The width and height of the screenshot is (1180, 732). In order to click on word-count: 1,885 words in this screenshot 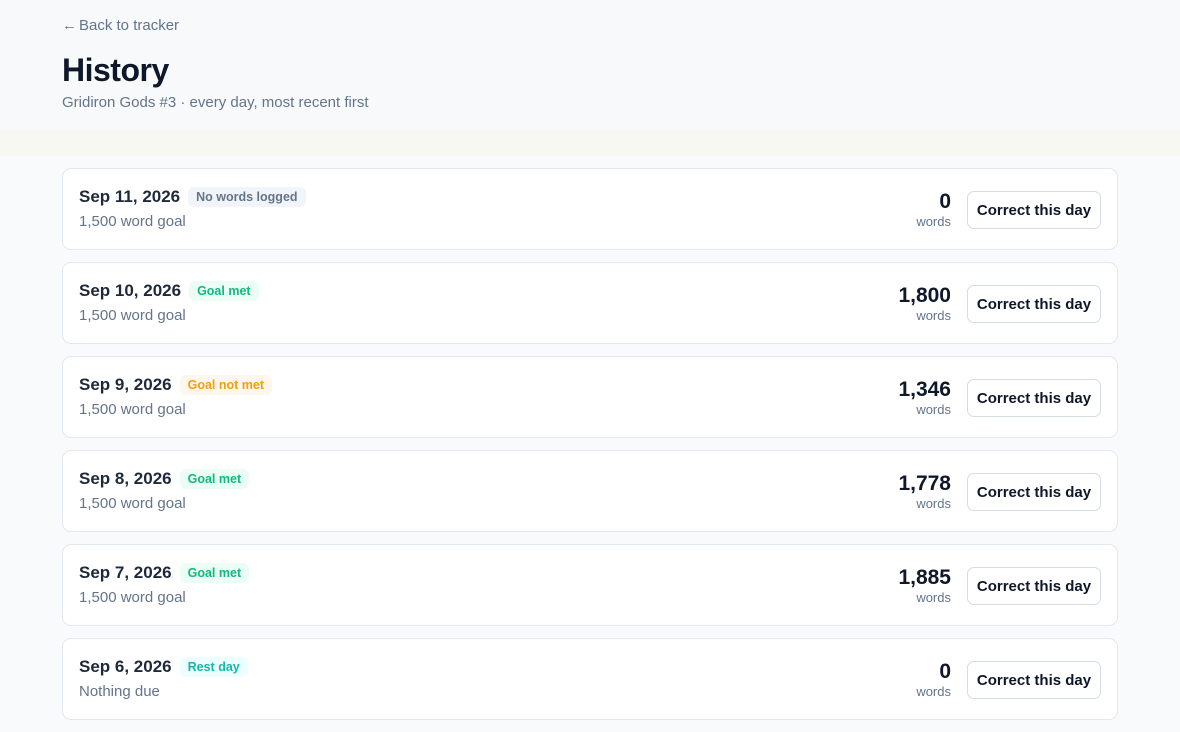, I will do `click(924, 585)`.